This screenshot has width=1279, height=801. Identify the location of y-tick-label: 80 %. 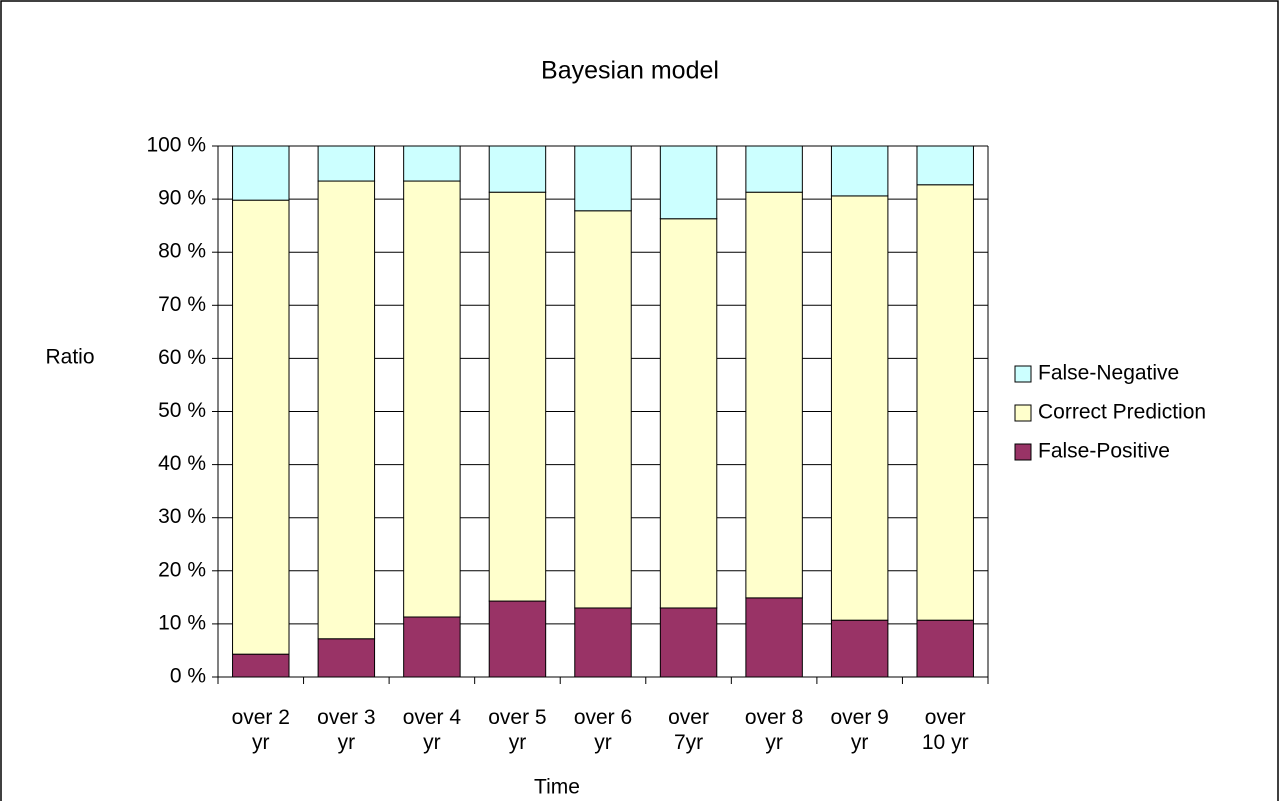
(182, 251).